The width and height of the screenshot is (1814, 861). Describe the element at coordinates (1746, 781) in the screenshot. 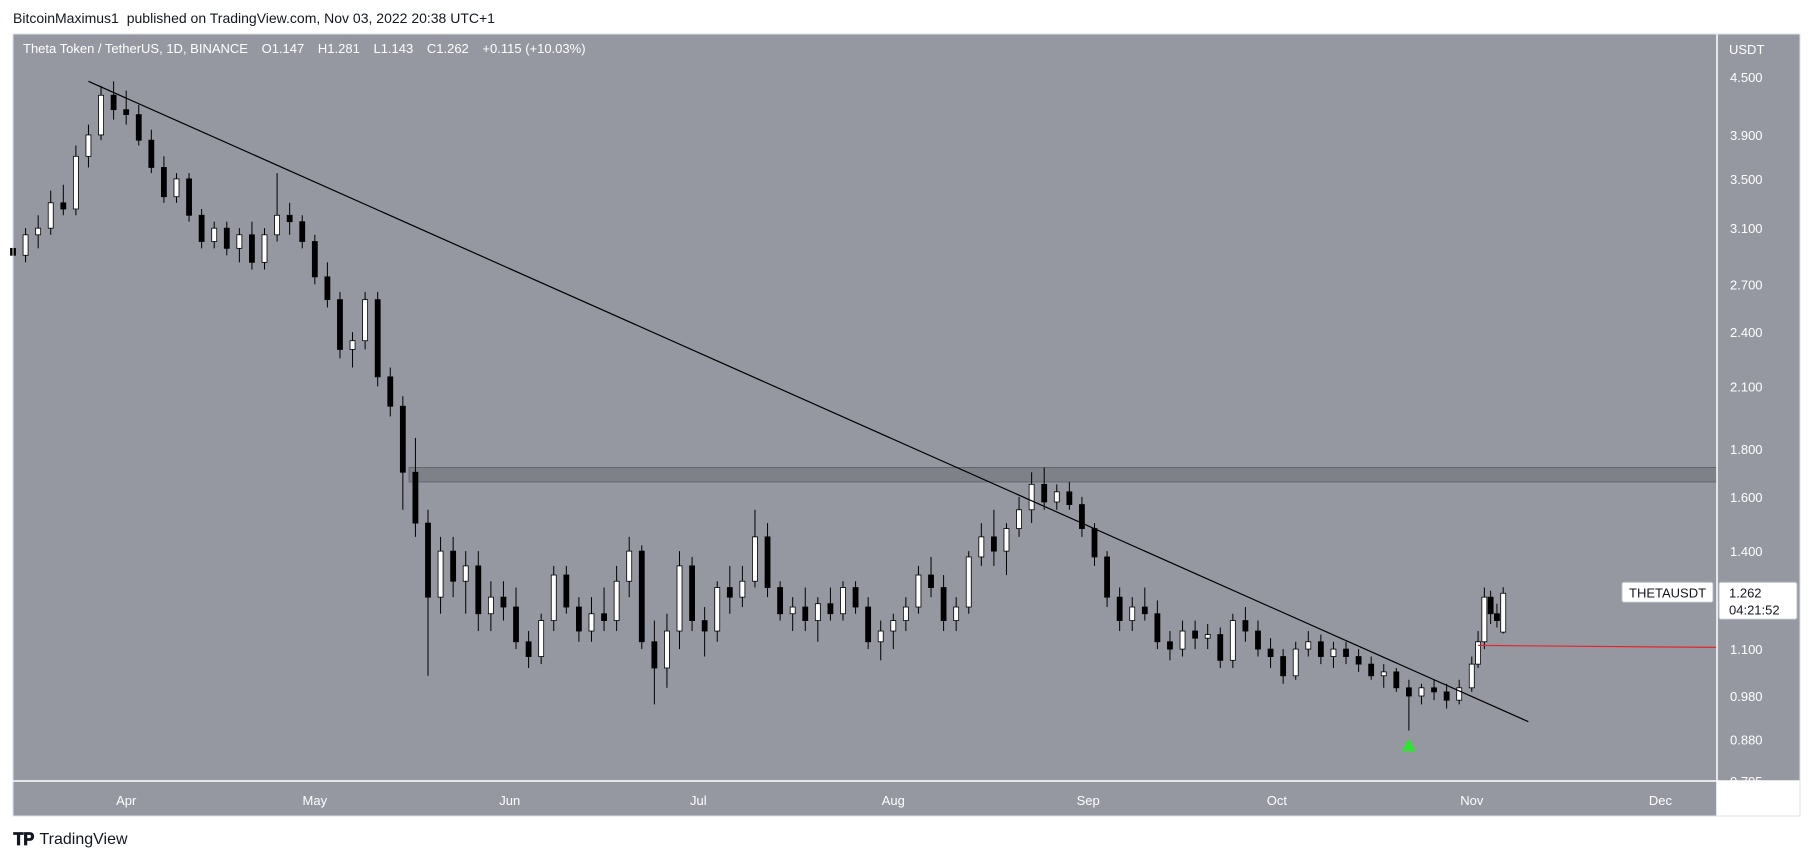

I see `y-tick-label: 0.795` at that location.